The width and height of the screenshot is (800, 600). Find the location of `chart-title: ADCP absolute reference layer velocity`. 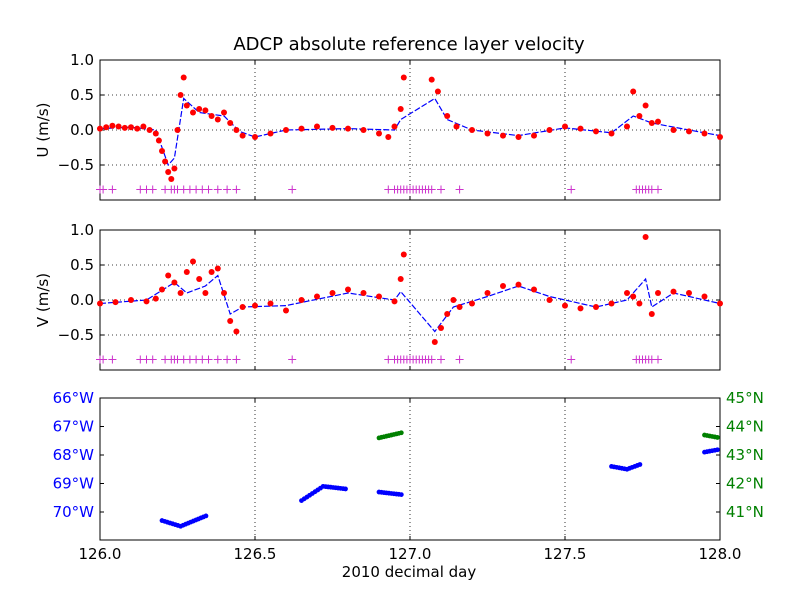

chart-title: ADCP absolute reference layer velocity is located at coordinates (409, 44).